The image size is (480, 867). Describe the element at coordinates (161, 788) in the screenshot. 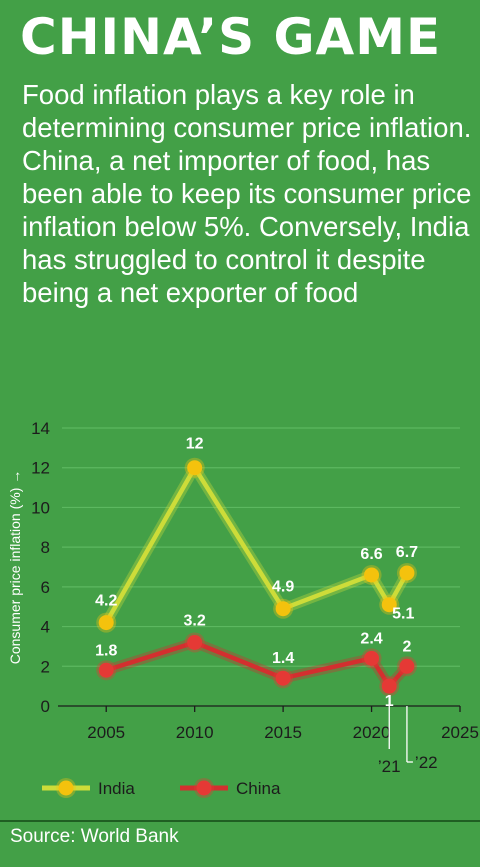

I see `legend: India China` at that location.